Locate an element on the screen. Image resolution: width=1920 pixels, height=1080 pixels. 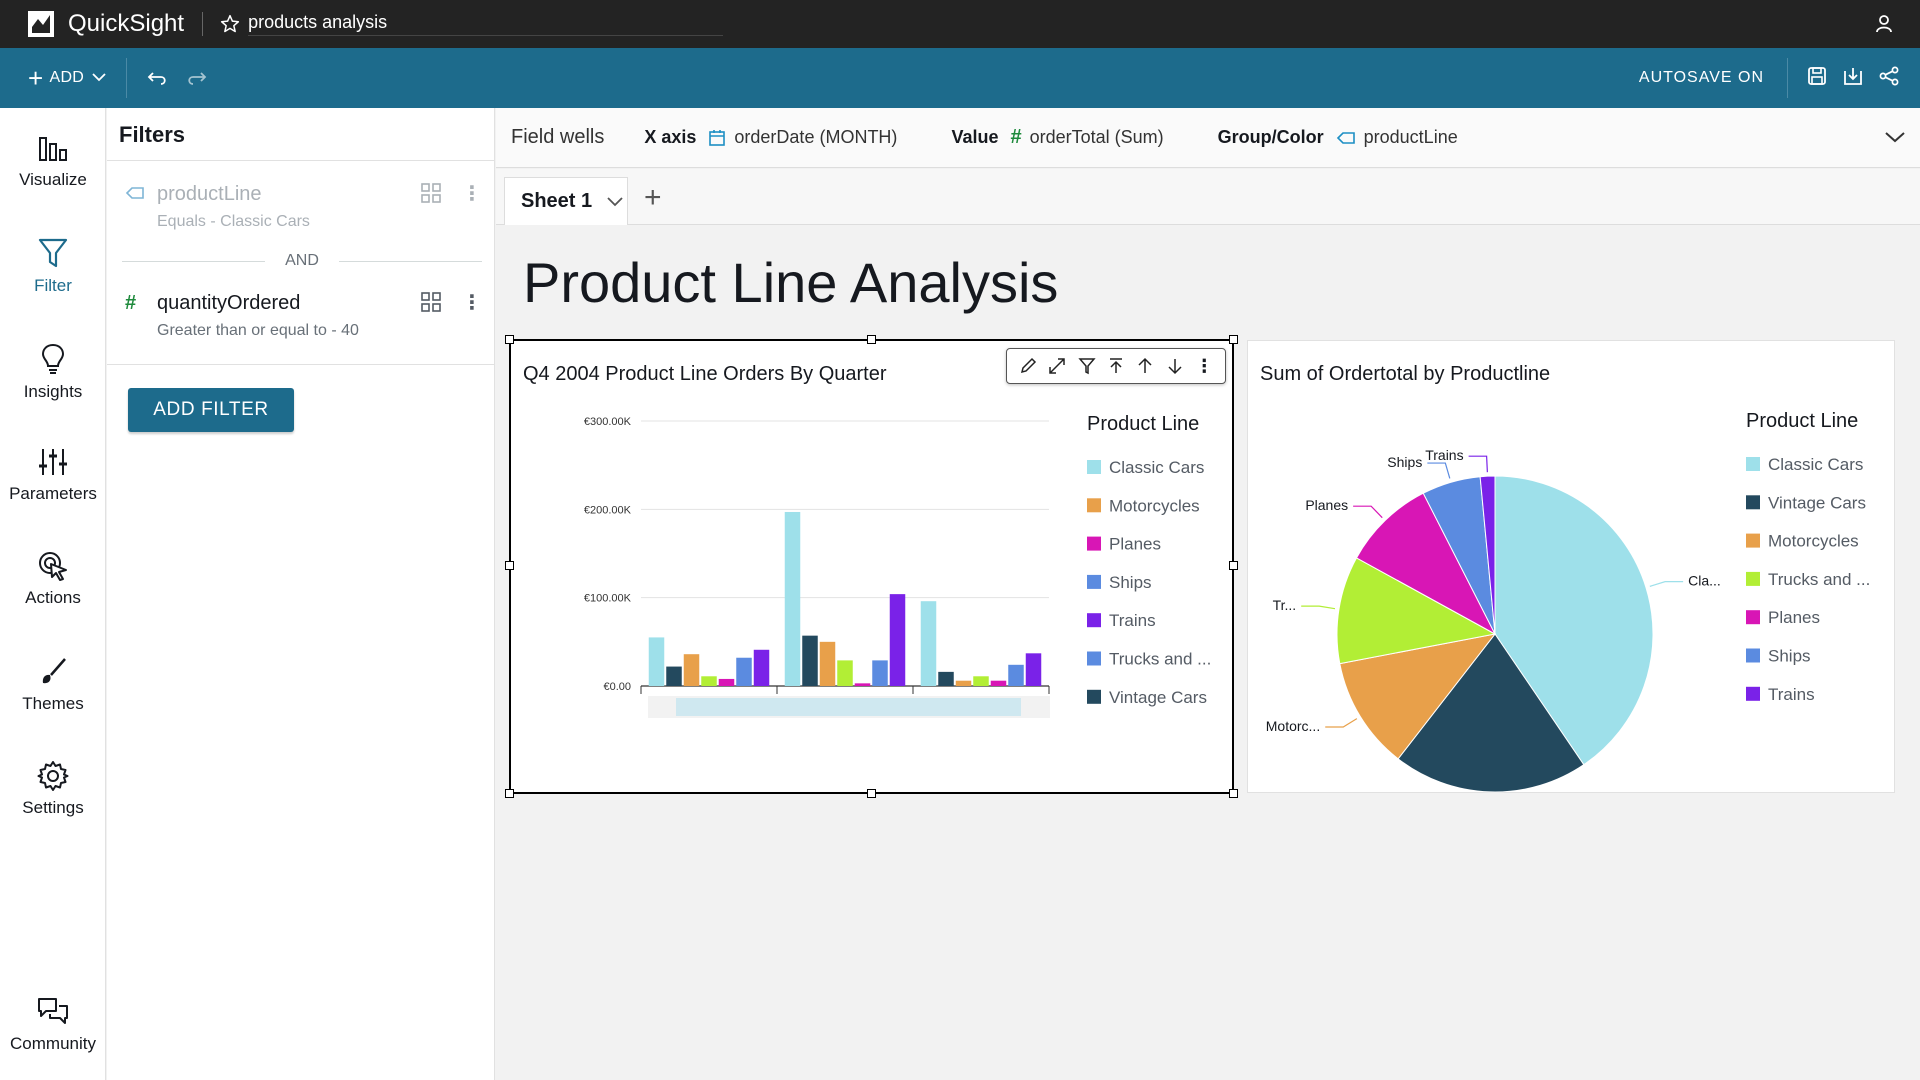
expand-icon is located at coordinates (1057, 366).